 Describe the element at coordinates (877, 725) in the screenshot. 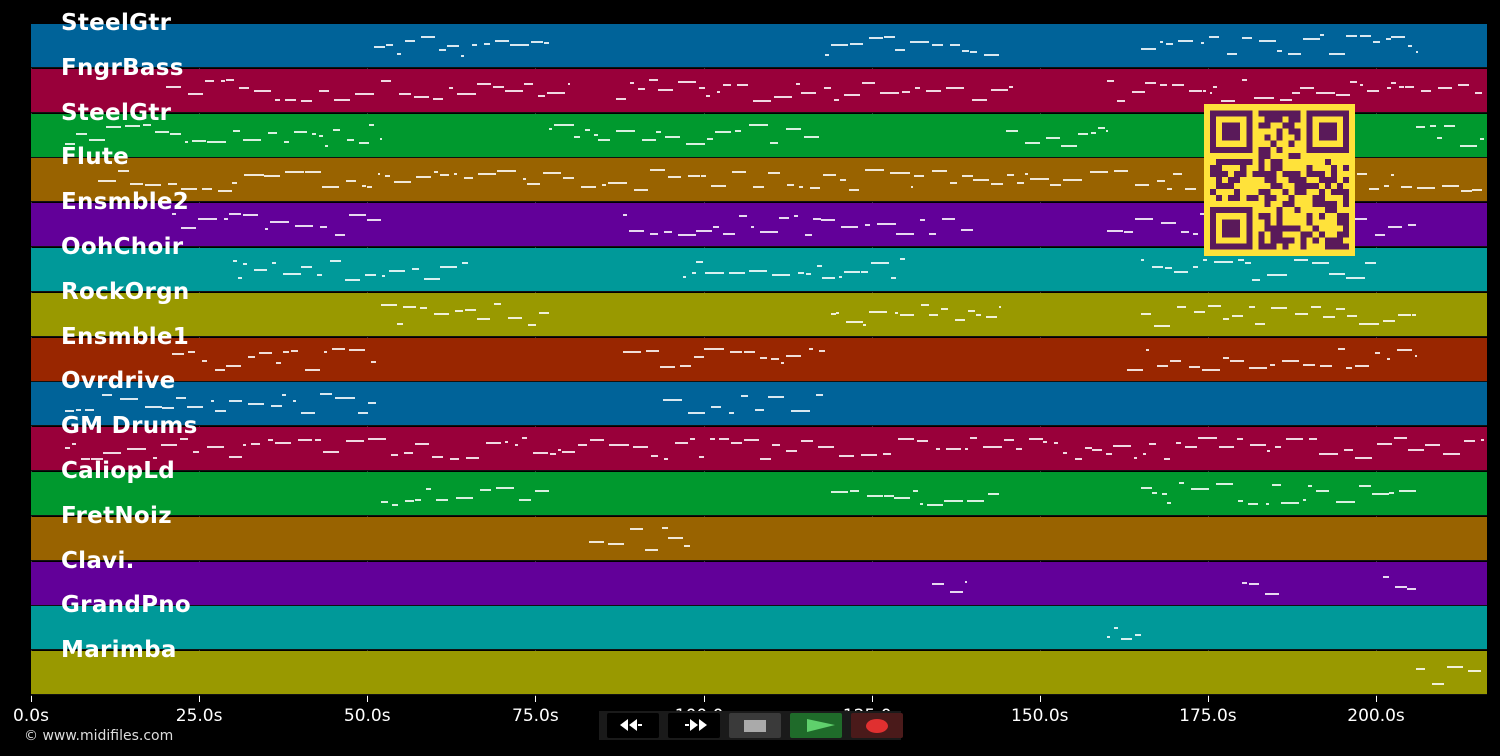

I see `record-button` at that location.